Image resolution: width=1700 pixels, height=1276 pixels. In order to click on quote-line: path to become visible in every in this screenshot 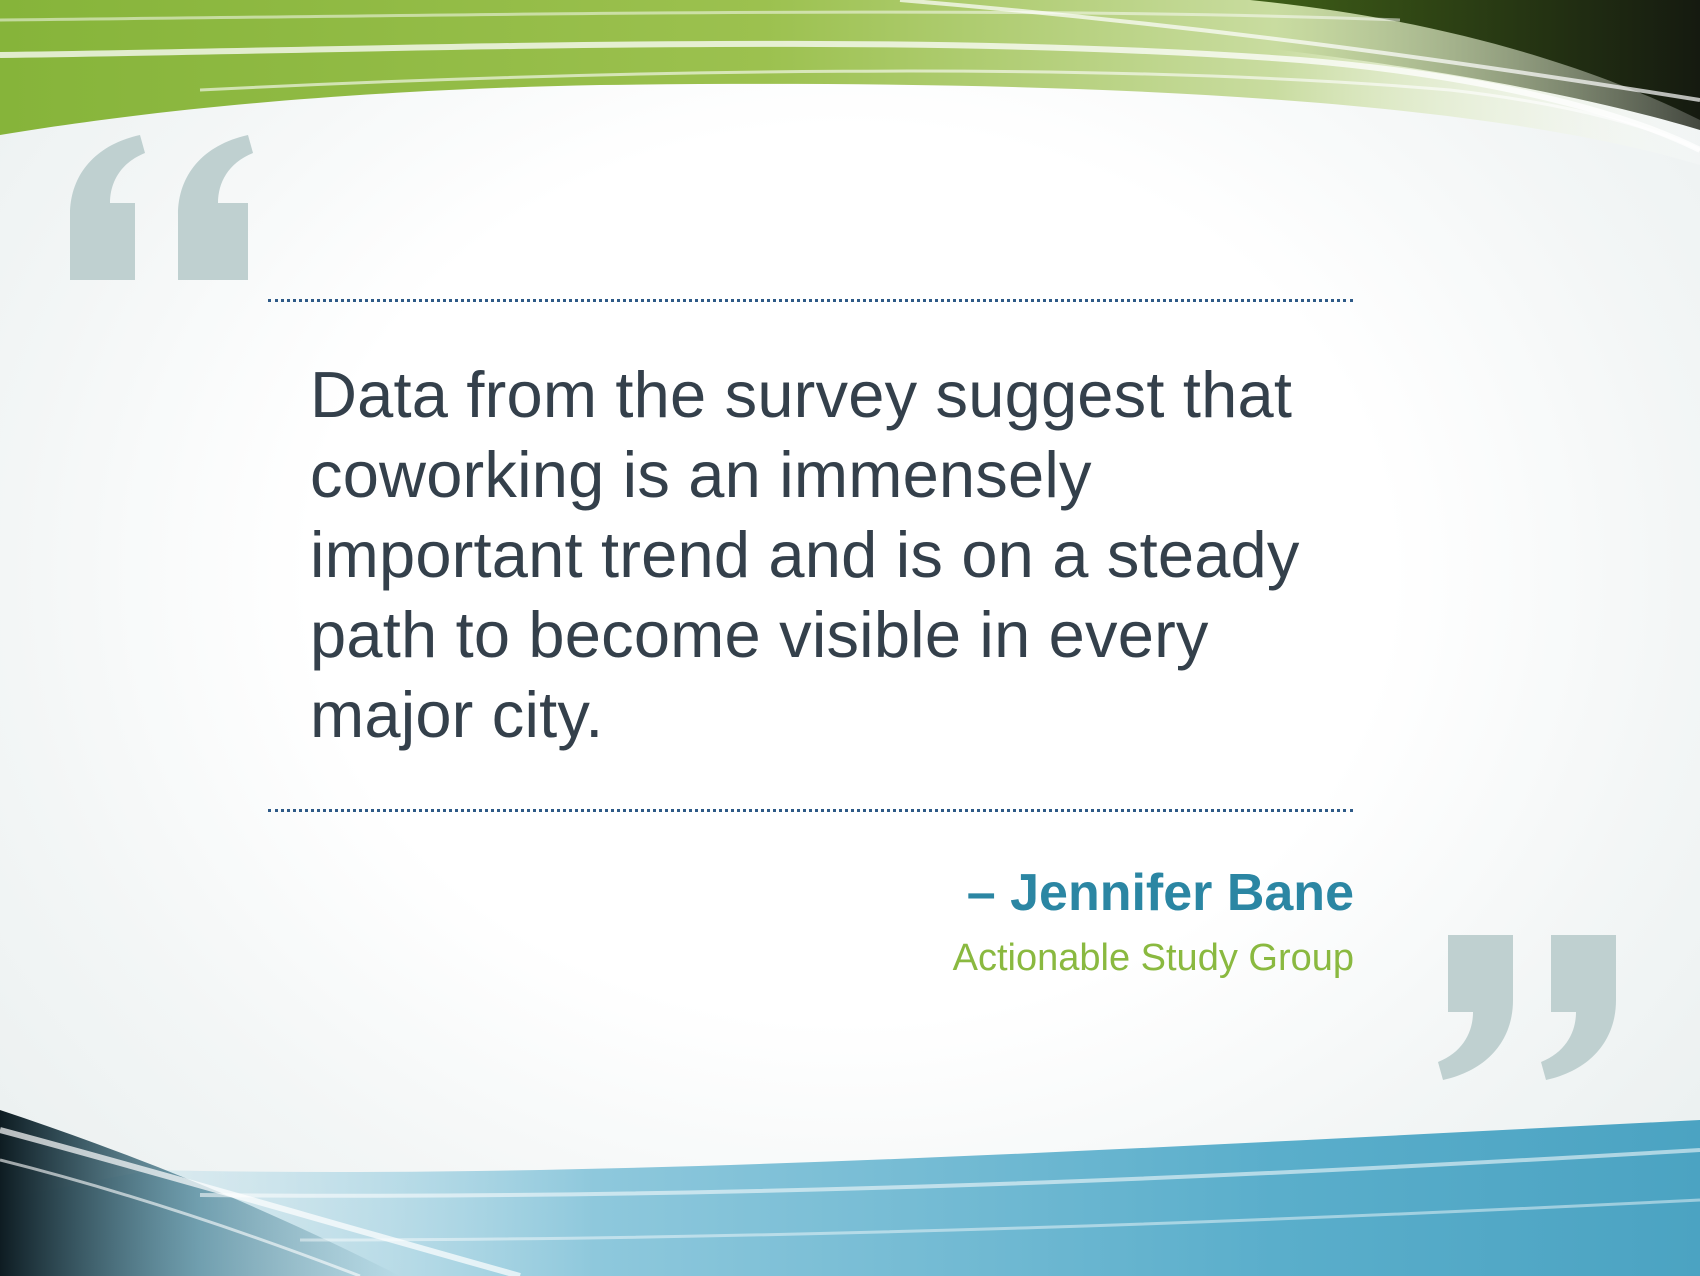, I will do `click(759, 634)`.